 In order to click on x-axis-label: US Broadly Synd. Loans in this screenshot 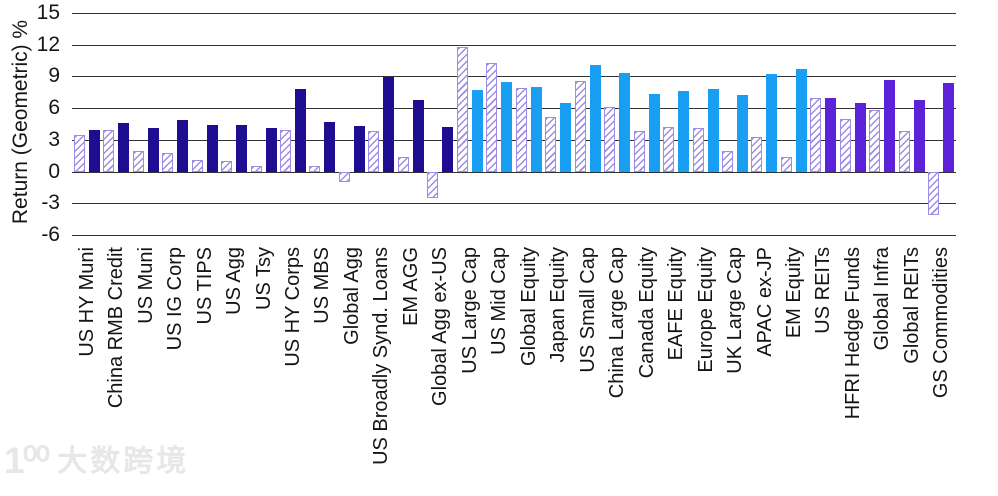, I will do `click(381, 356)`.